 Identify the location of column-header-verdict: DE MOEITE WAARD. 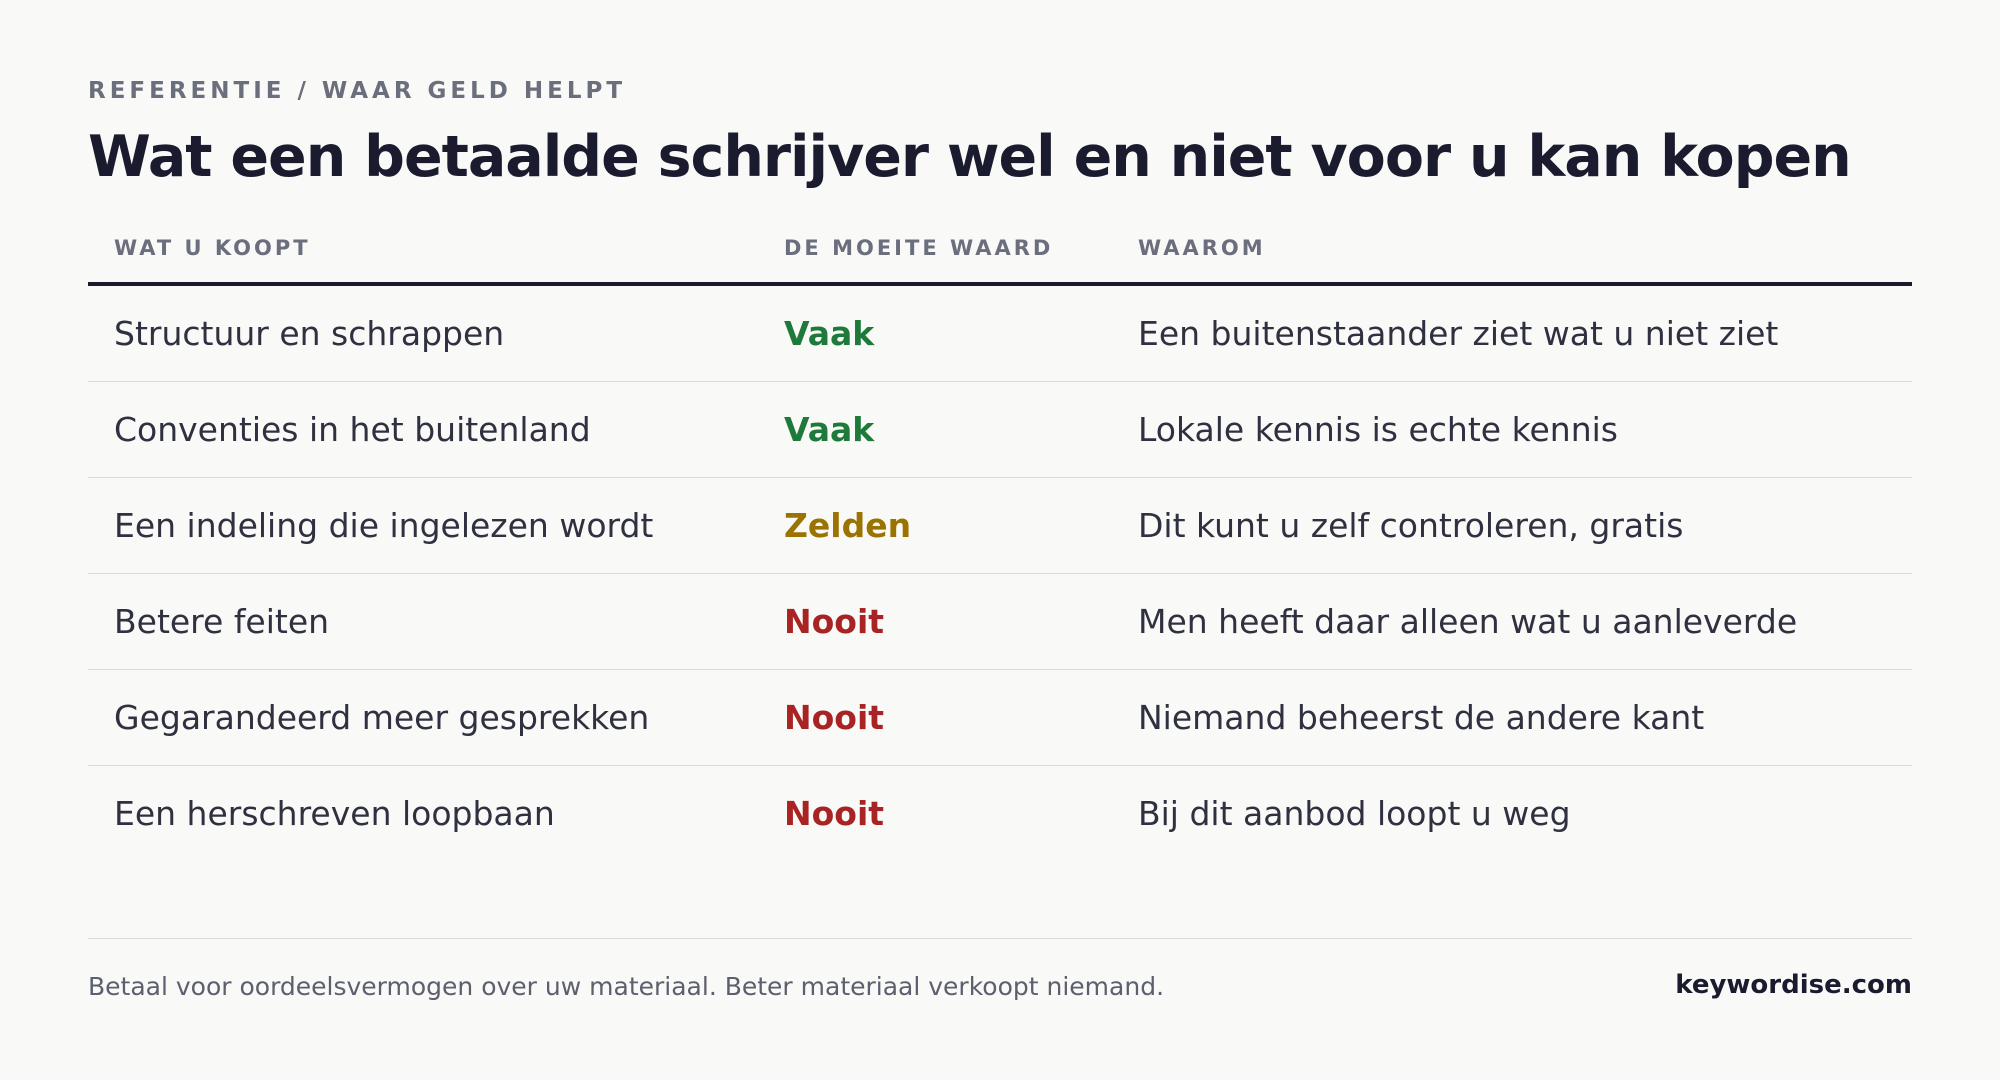
(919, 248).